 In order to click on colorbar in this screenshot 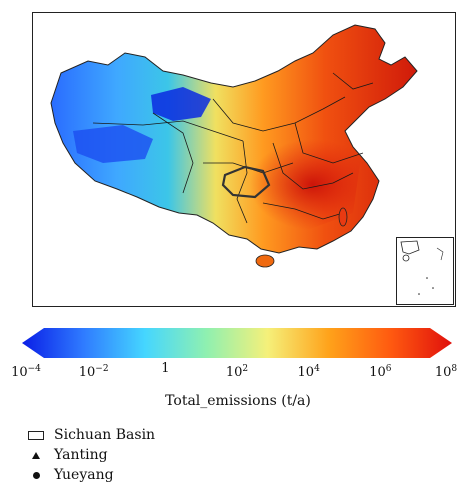, I will do `click(237, 343)`.